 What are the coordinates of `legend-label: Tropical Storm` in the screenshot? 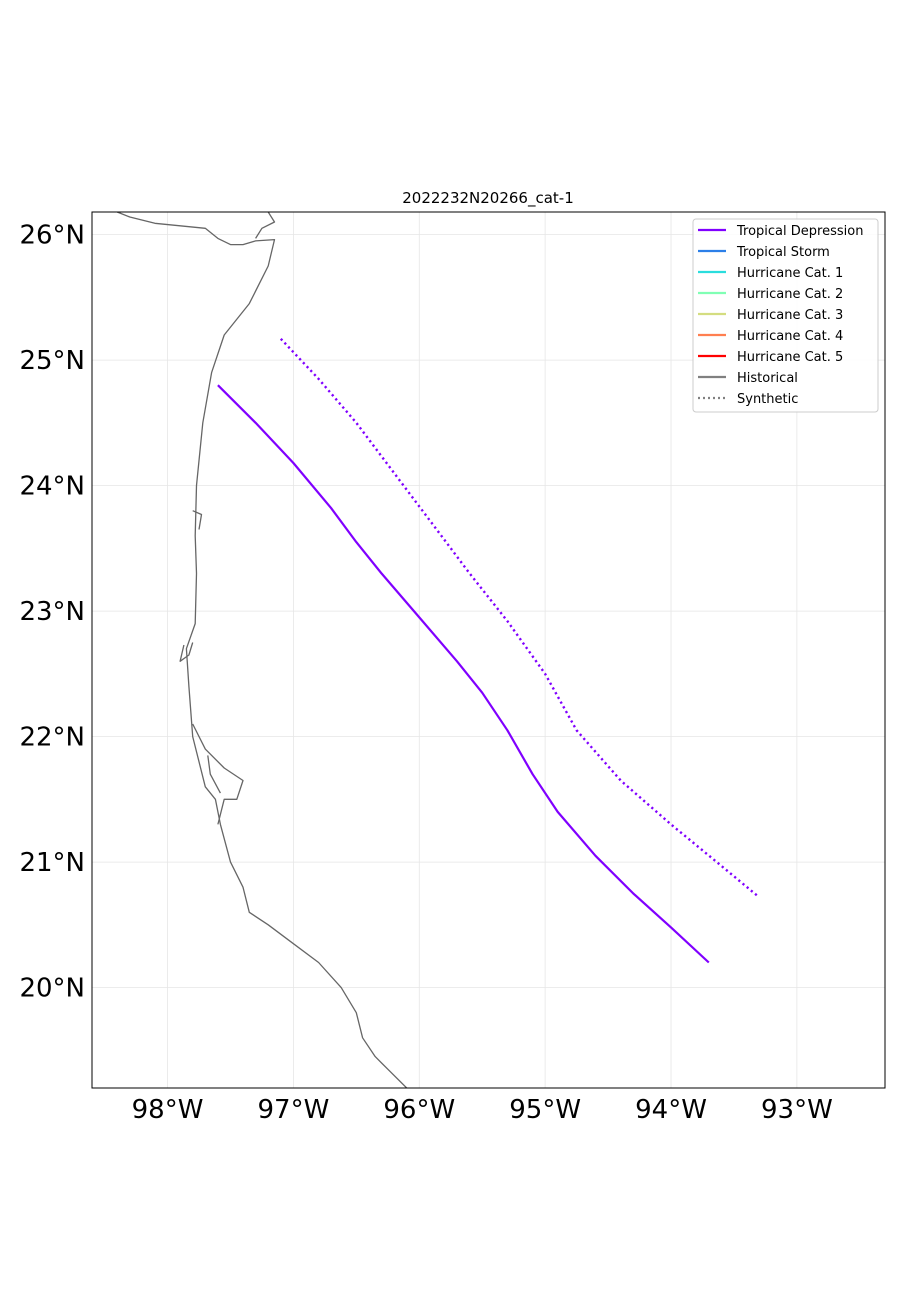 It's located at (783, 252).